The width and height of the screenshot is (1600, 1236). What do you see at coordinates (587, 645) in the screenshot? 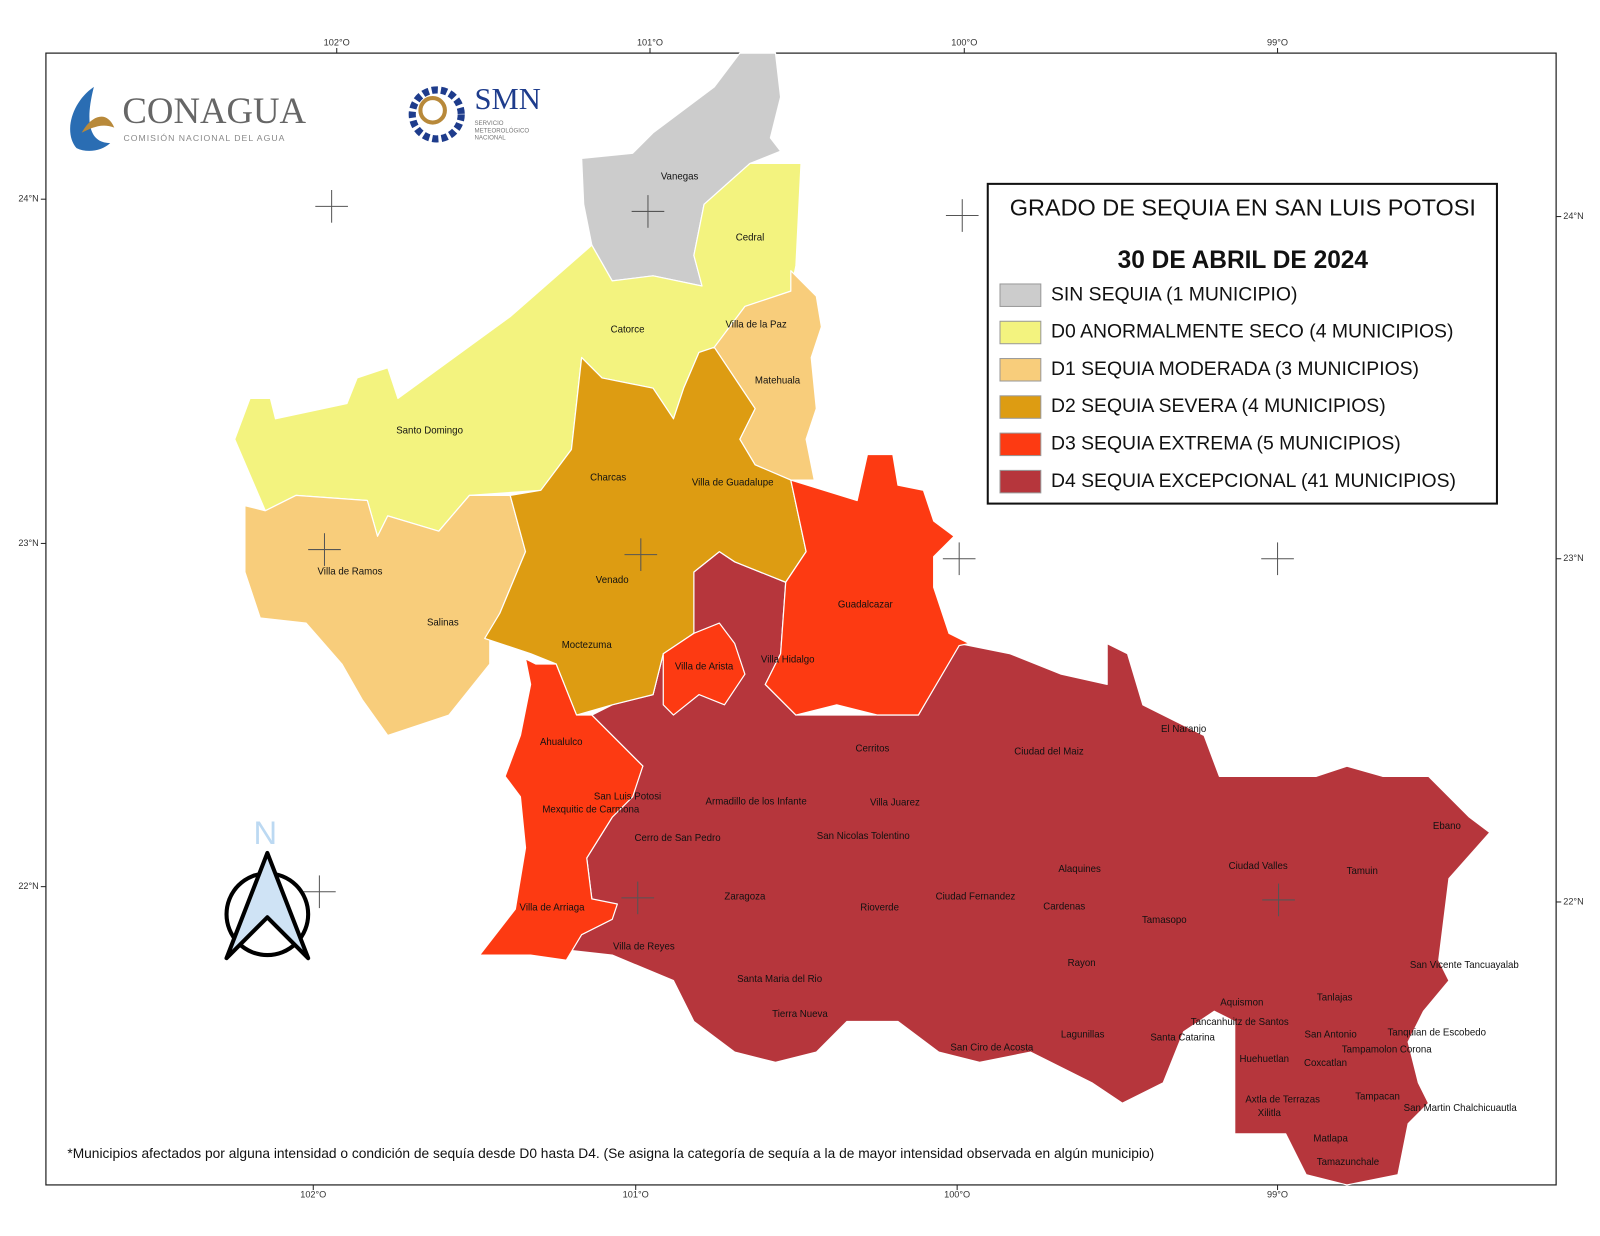
I see `municipality-label: Moctezuma` at bounding box center [587, 645].